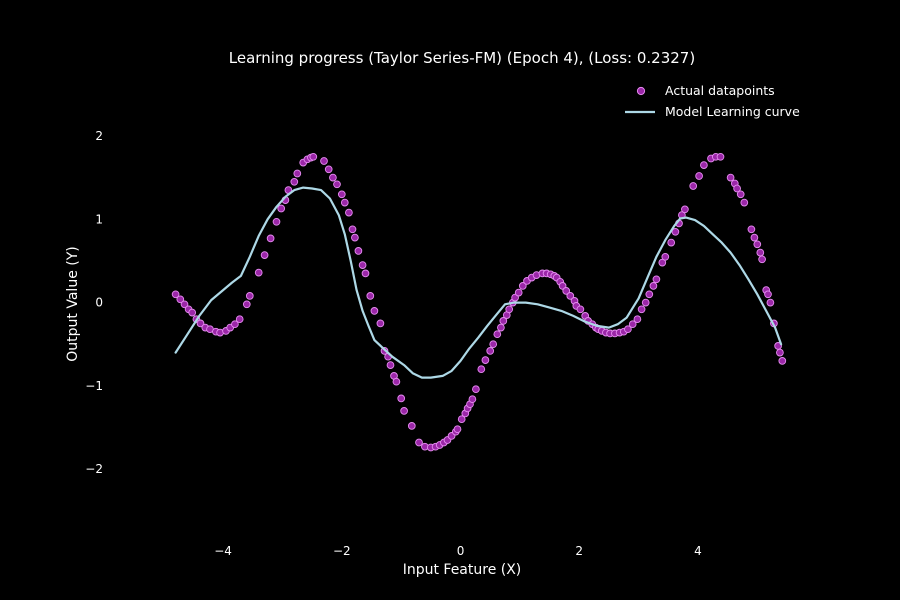 This screenshot has width=900, height=600. I want to click on x-tick-label: −4, so click(223, 551).